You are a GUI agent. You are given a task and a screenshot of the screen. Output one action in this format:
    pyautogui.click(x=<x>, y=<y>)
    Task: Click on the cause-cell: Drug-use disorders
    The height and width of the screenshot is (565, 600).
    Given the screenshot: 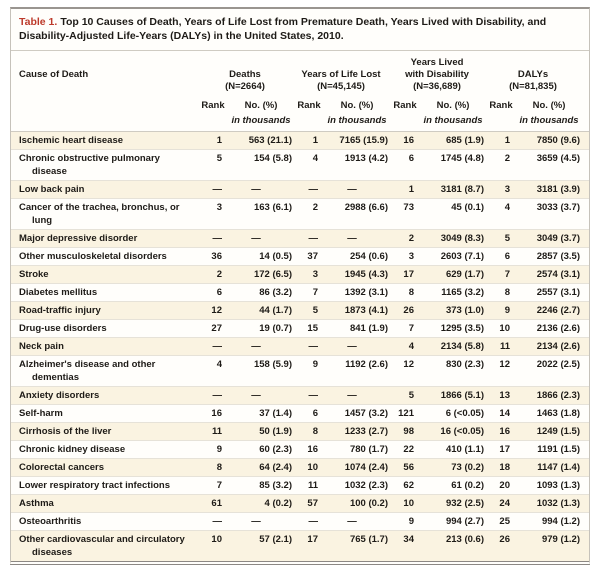 What is the action you would take?
    pyautogui.click(x=63, y=328)
    